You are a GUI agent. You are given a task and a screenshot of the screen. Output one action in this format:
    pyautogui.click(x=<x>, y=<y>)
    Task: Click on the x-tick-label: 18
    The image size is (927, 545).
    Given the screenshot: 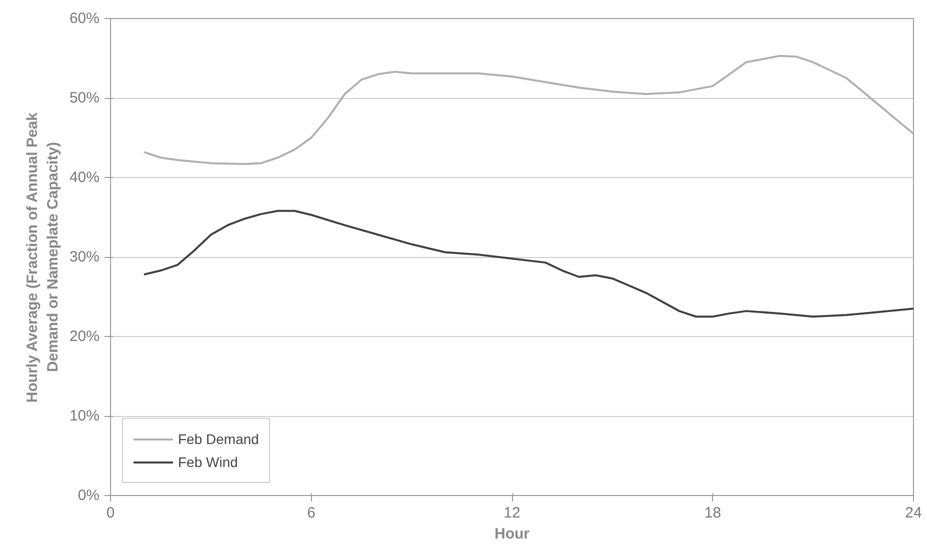 What is the action you would take?
    pyautogui.click(x=713, y=513)
    